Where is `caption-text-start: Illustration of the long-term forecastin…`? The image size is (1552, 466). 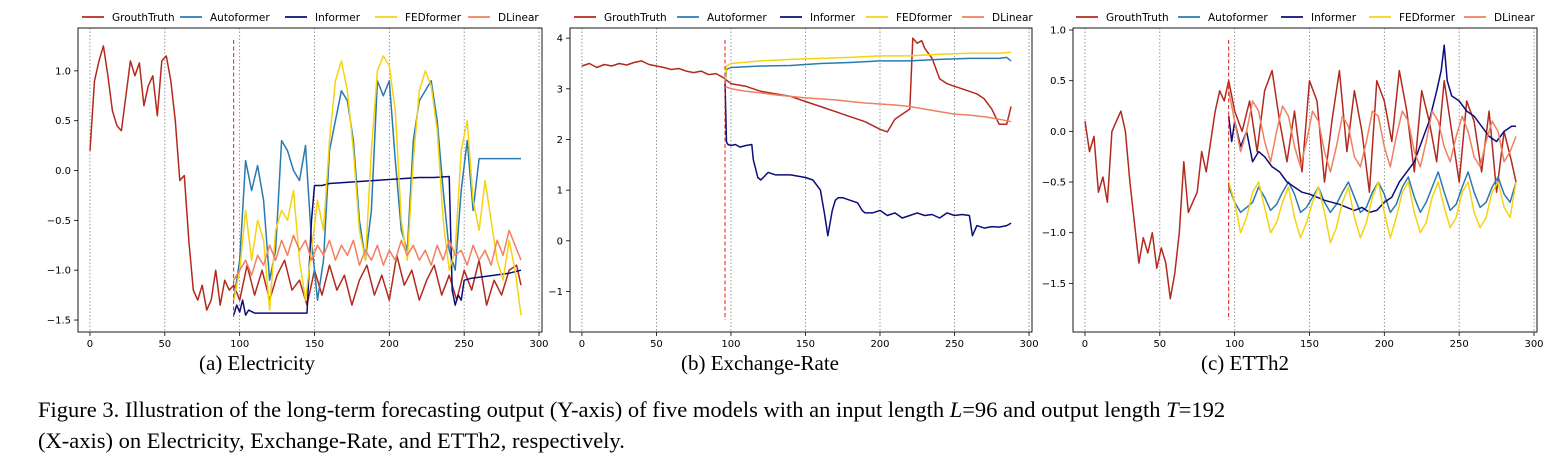
caption-text-start: Illustration of the long-term forecastin… is located at coordinates (537, 409).